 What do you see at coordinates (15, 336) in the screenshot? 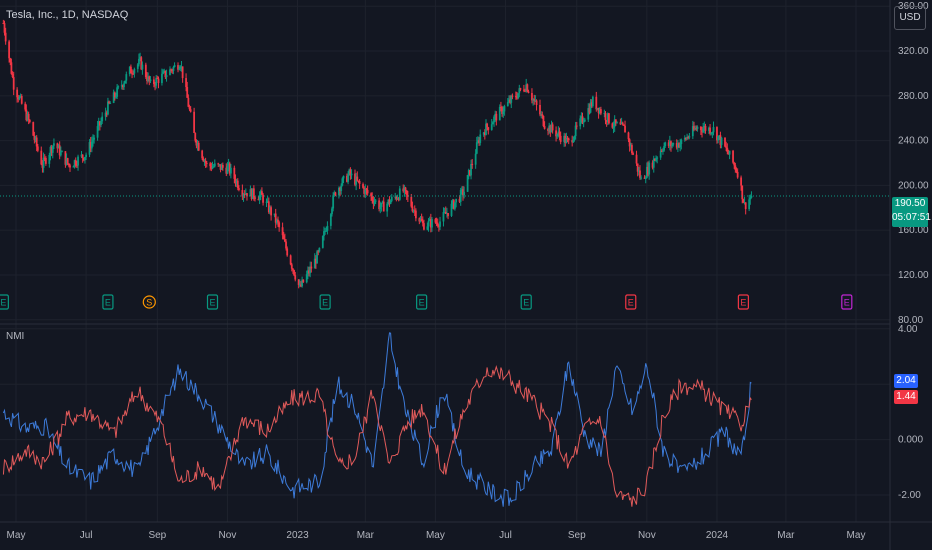
I see `indicator-name: NMI` at bounding box center [15, 336].